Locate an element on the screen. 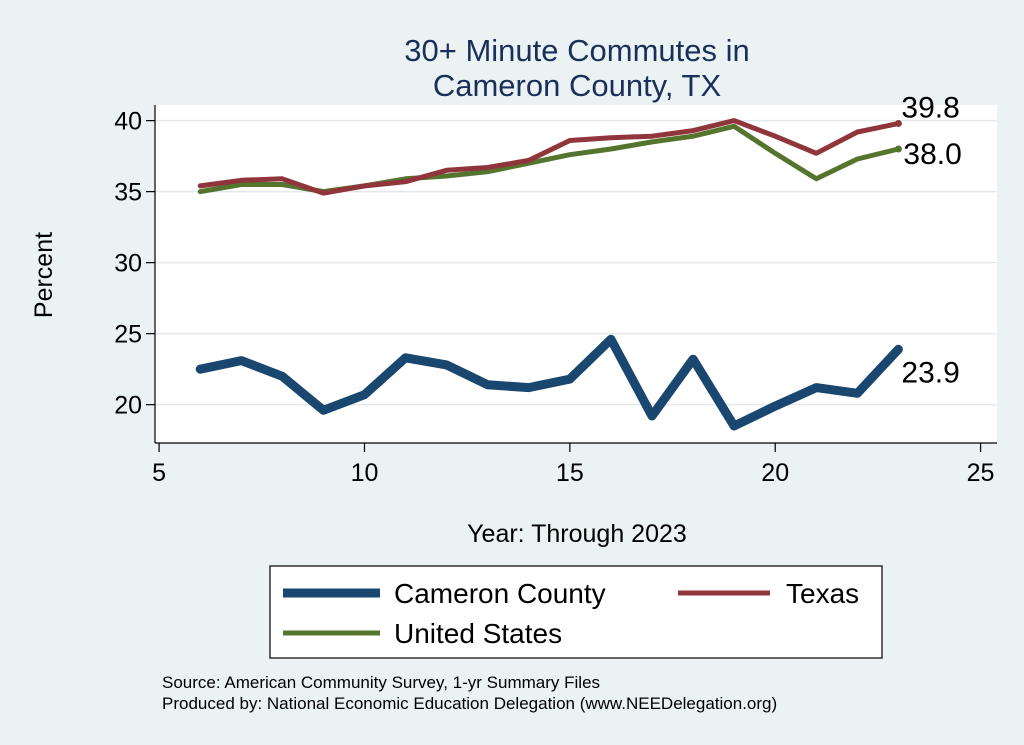 The image size is (1024, 745). x-tick-label-5: 5 is located at coordinates (159, 473).